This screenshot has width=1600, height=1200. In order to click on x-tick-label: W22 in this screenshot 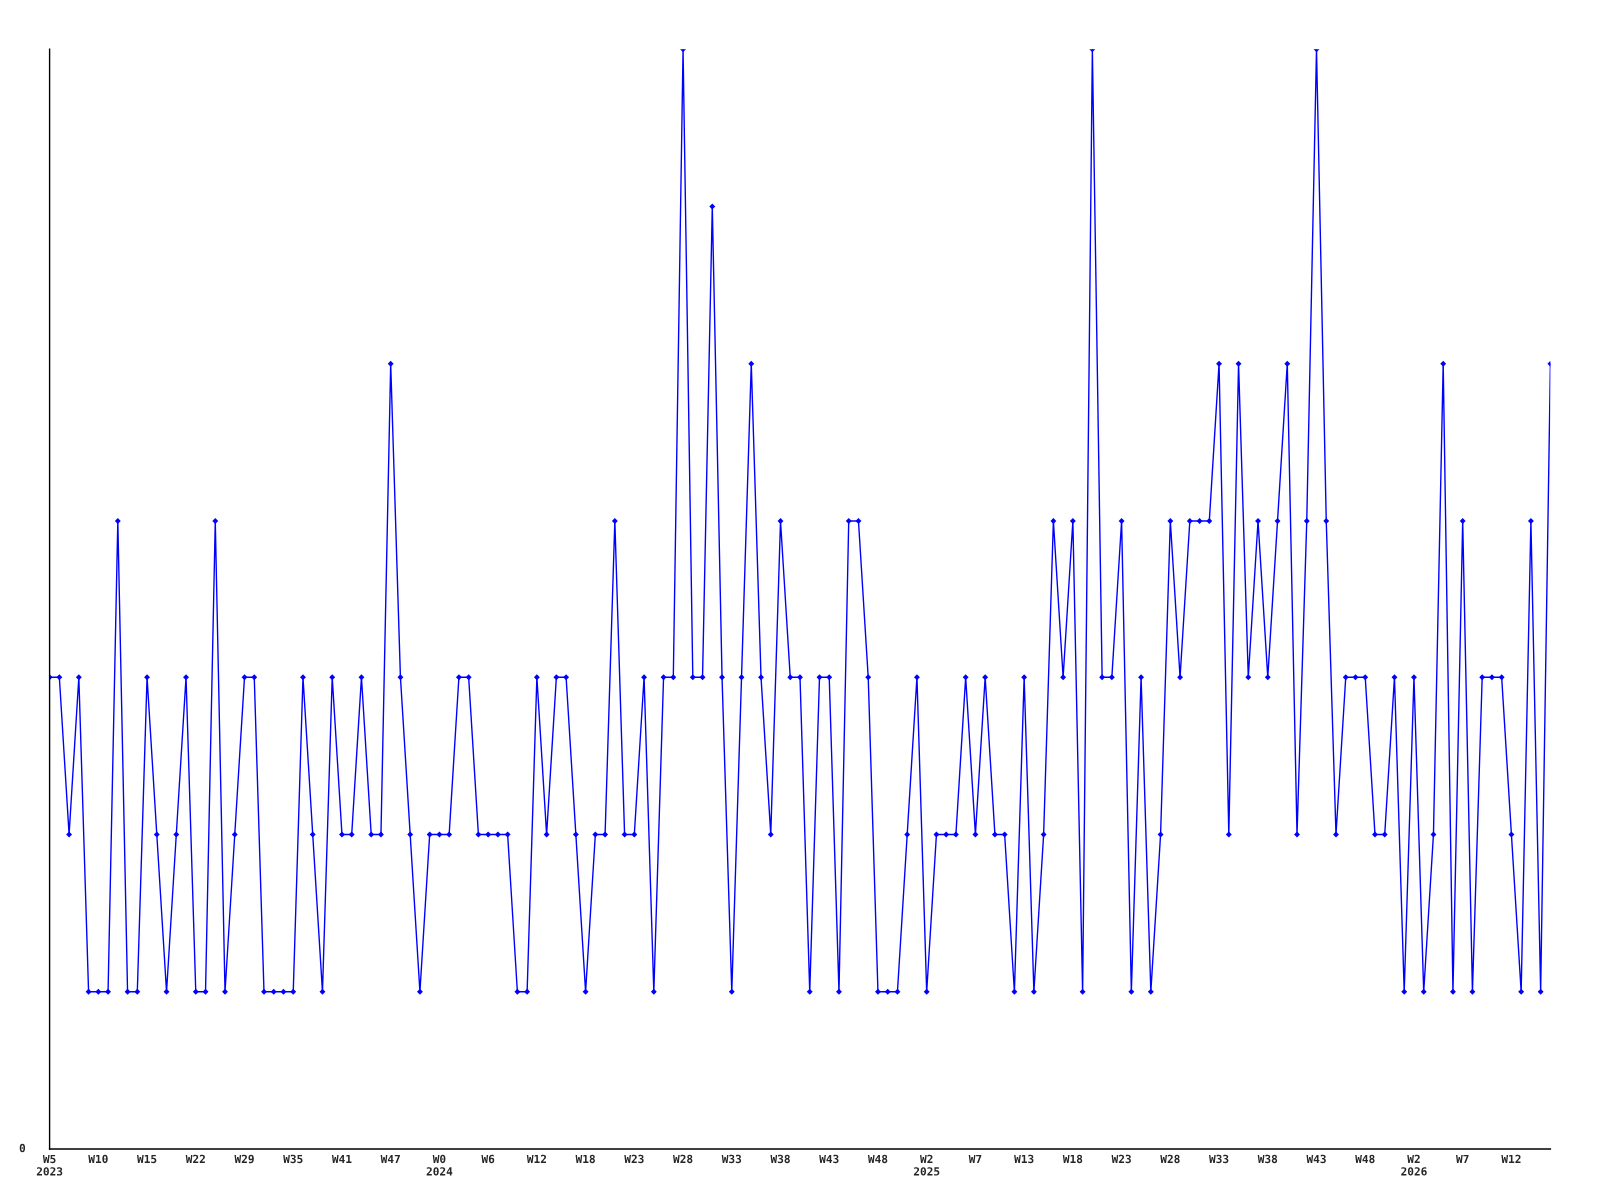, I will do `click(195, 1158)`.